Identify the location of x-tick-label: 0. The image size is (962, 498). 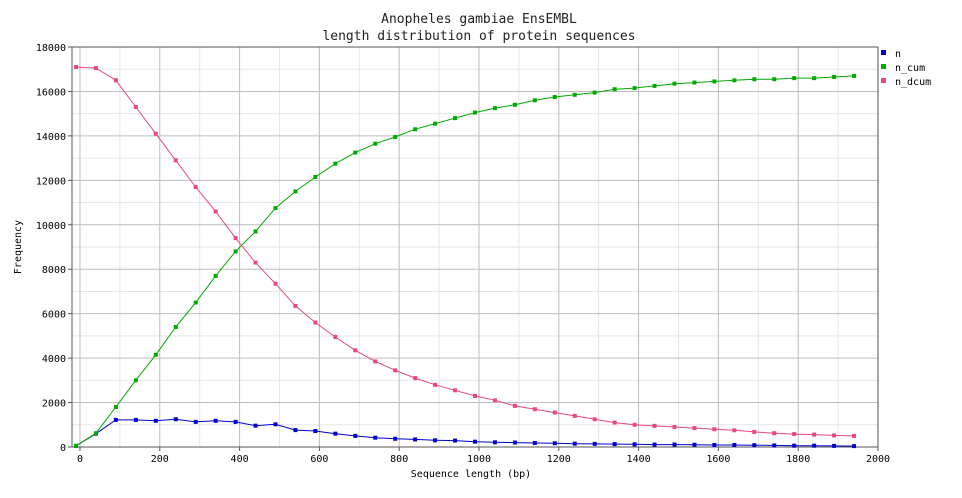
(80, 459).